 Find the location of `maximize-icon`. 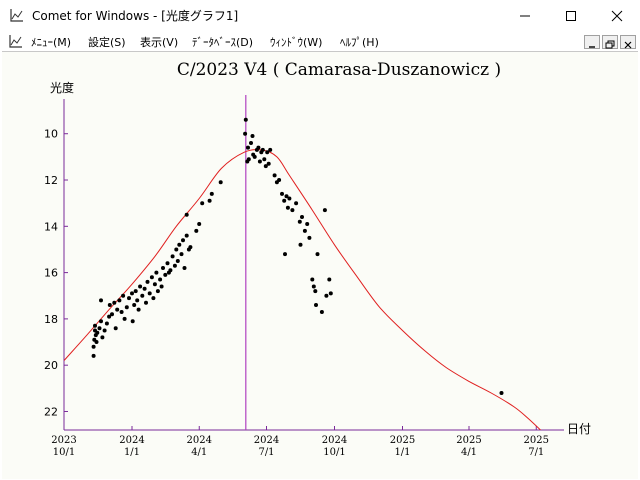

maximize-icon is located at coordinates (571, 15).